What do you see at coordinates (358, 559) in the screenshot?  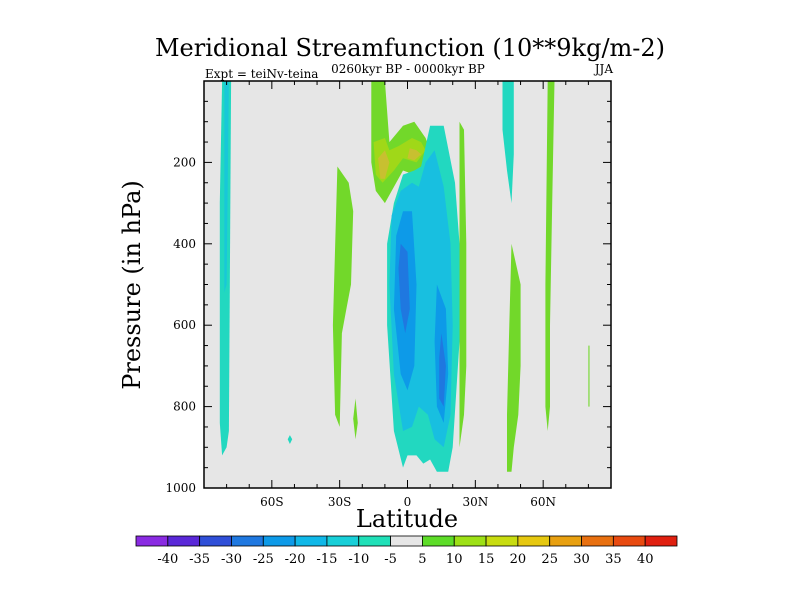 I see `colorbar-label: -10` at bounding box center [358, 559].